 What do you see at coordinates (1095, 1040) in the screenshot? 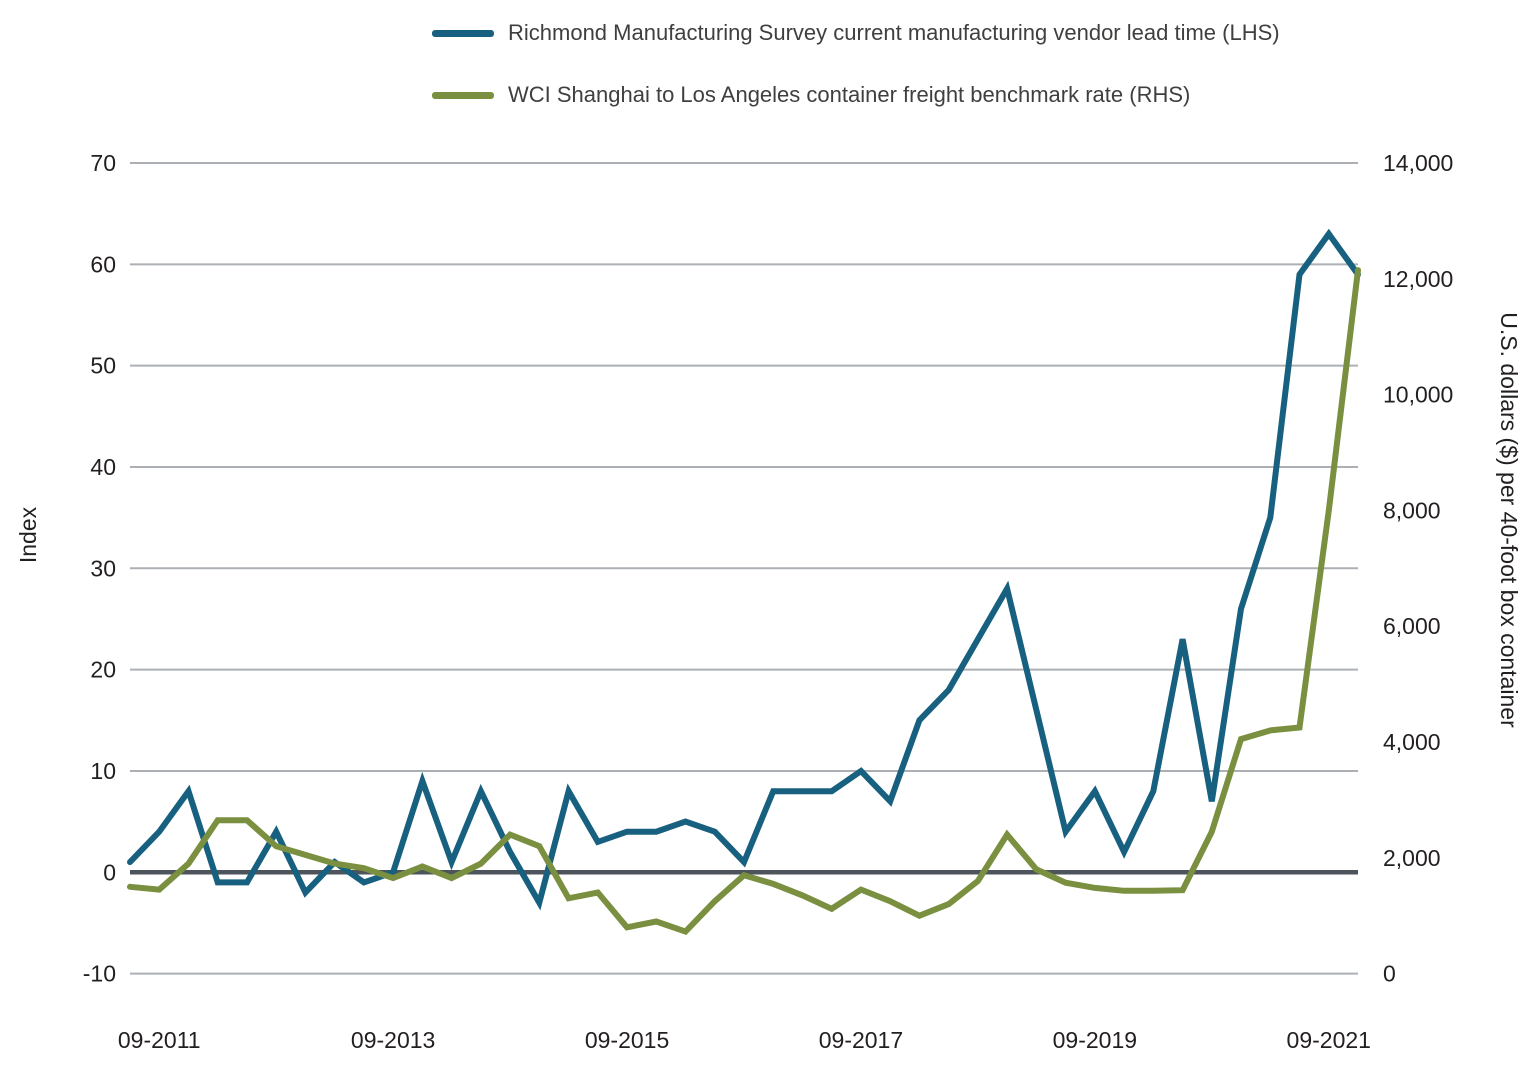
I see `x-axis-tick-label: 09-2019` at bounding box center [1095, 1040].